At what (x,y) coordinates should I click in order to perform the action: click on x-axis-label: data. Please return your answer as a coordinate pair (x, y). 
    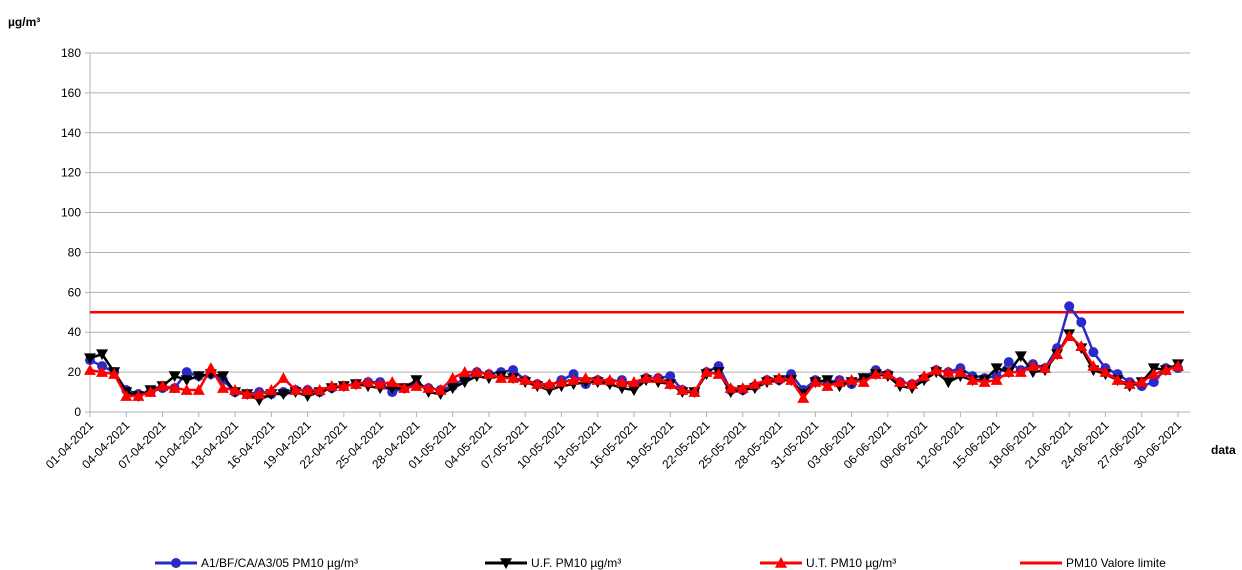
    Looking at the image, I should click on (1223, 450).